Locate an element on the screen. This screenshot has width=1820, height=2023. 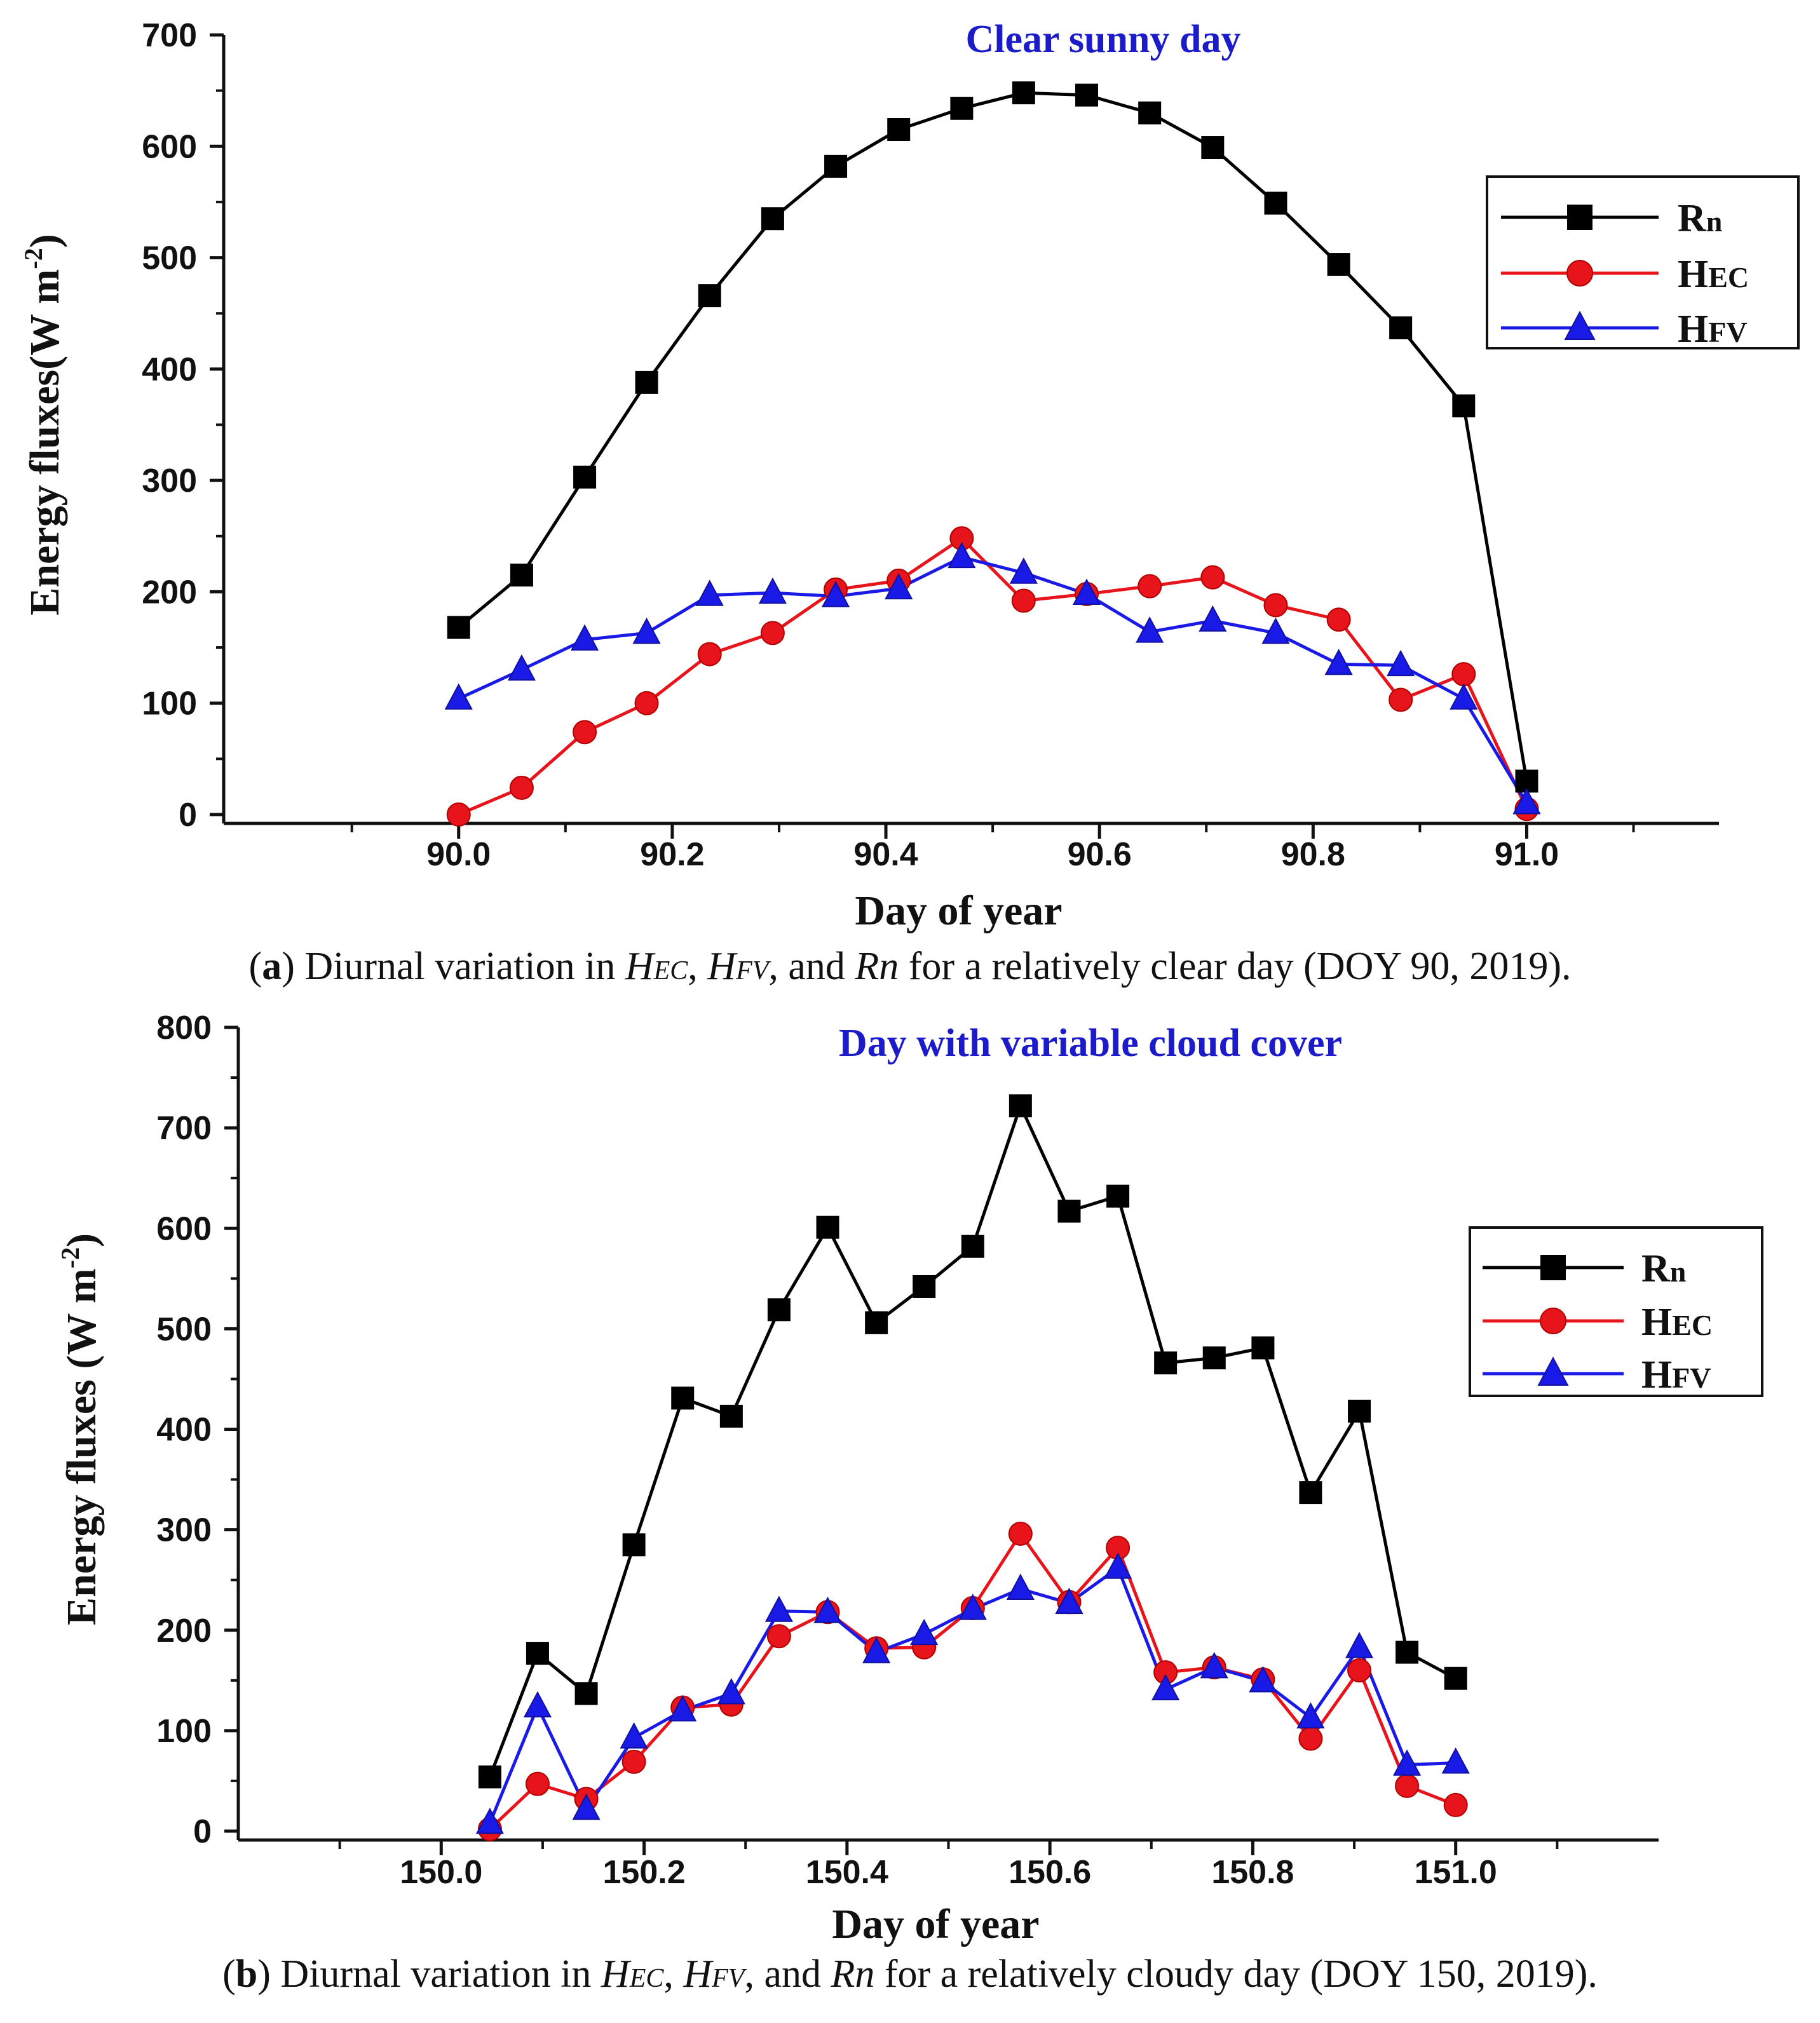
caption-var-sub: FV is located at coordinates (752, 971).